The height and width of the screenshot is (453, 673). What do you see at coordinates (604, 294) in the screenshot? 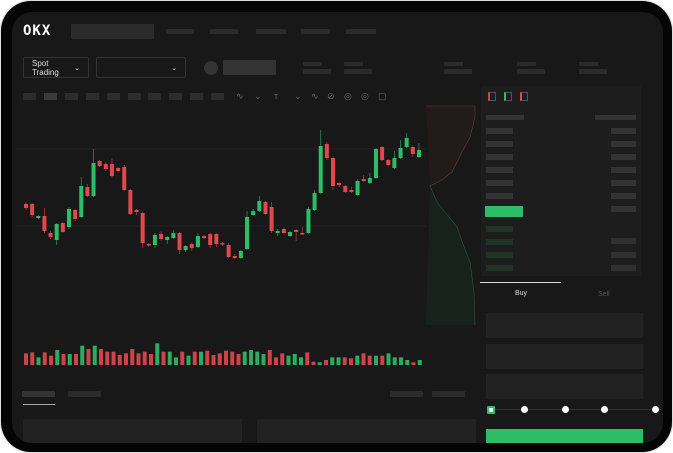
I see `sell-tab: Sell` at bounding box center [604, 294].